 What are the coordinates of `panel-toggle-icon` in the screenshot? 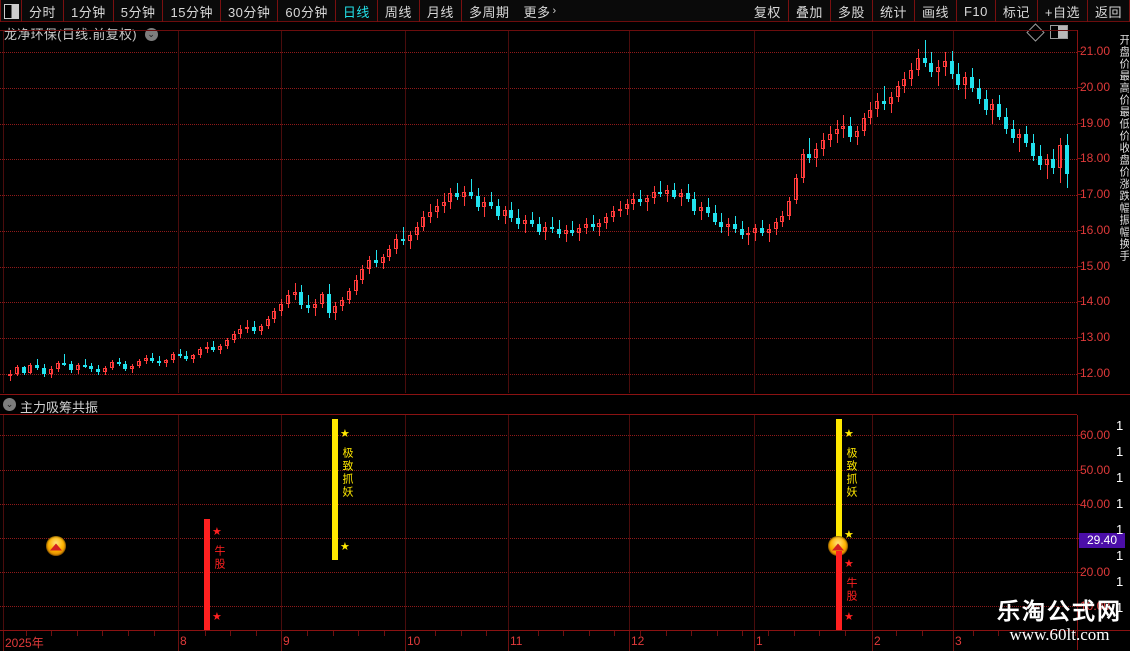 It's located at (11, 11).